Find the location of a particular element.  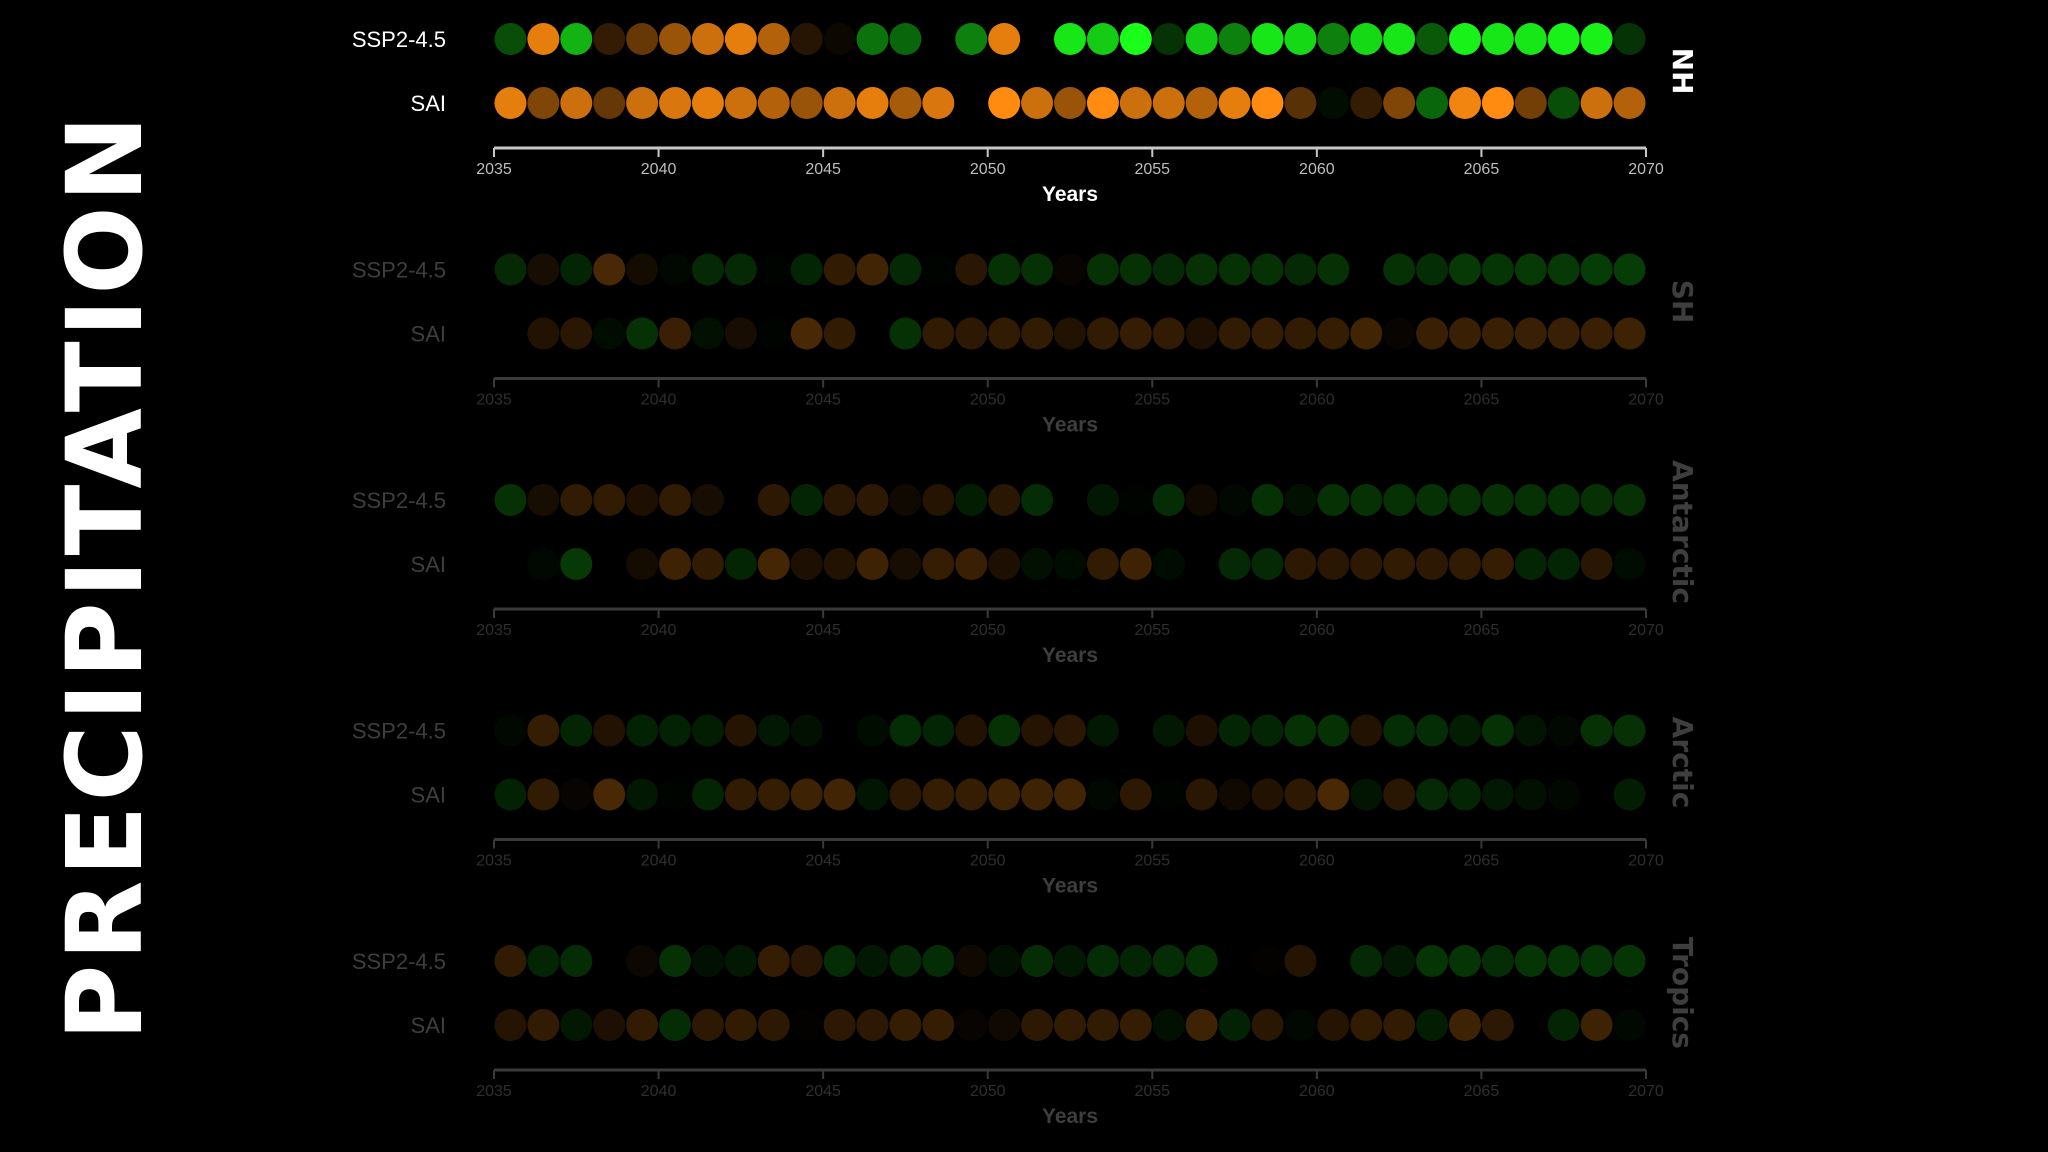

region-label: Arctic is located at coordinates (1682, 763).